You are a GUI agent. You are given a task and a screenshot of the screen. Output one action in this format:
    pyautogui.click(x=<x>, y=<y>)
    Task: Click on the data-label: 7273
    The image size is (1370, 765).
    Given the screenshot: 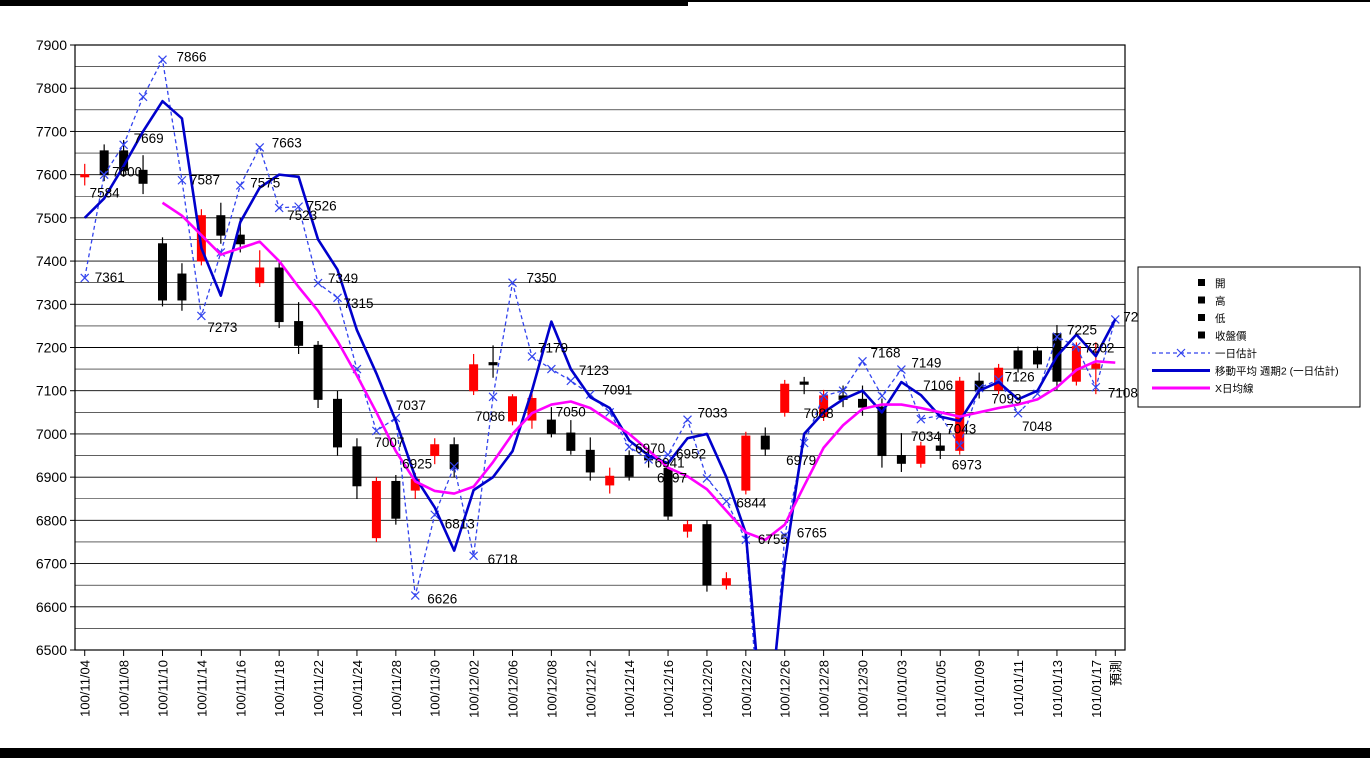 What is the action you would take?
    pyautogui.click(x=222, y=327)
    